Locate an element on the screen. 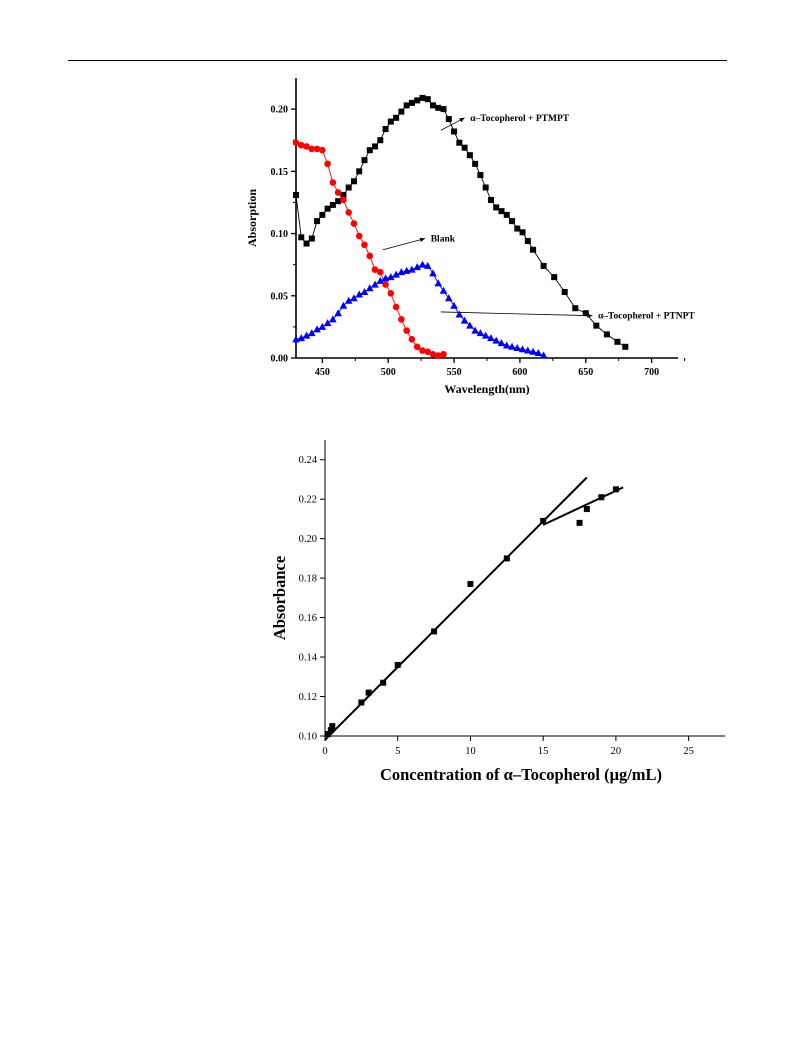  annotation-label: Blank is located at coordinates (443, 240).